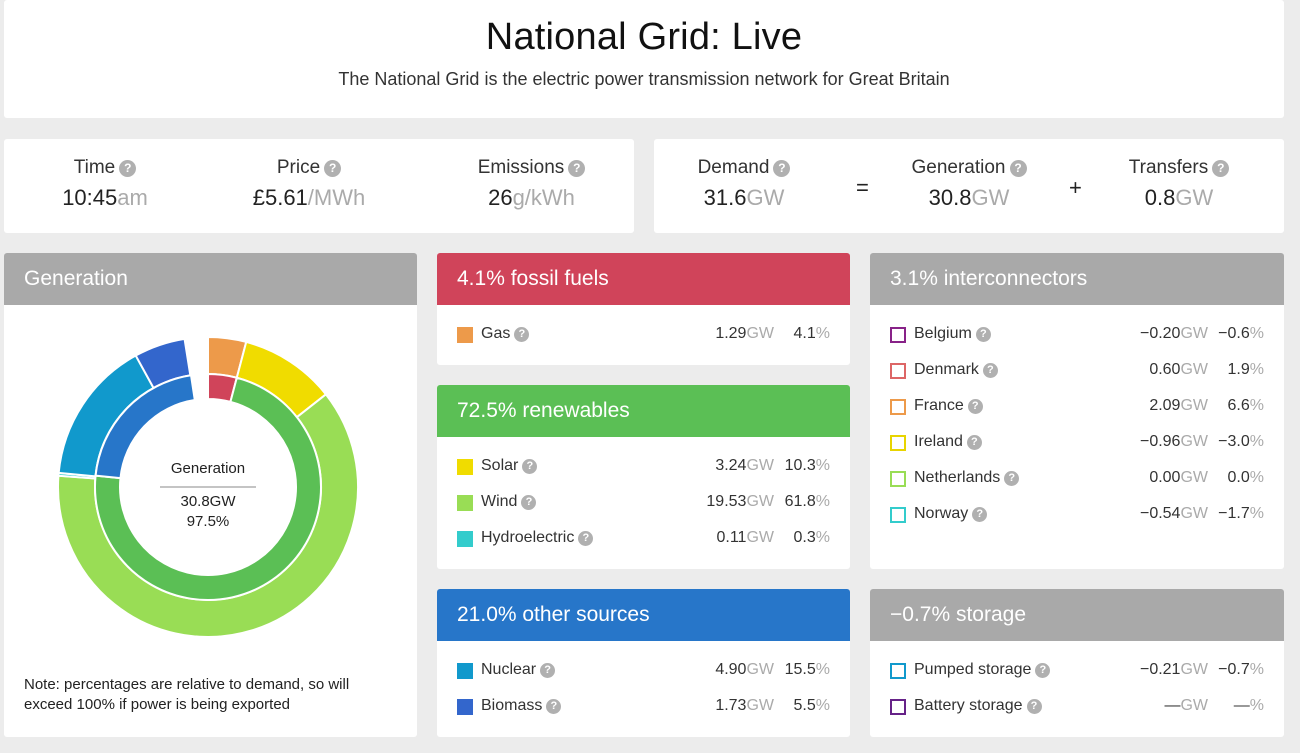 The height and width of the screenshot is (753, 1300). What do you see at coordinates (643, 683) in the screenshot?
I see `other-sources-list: Nuclear? 4.90GW 15.5% Biomass? 1.73GW 5.5%` at bounding box center [643, 683].